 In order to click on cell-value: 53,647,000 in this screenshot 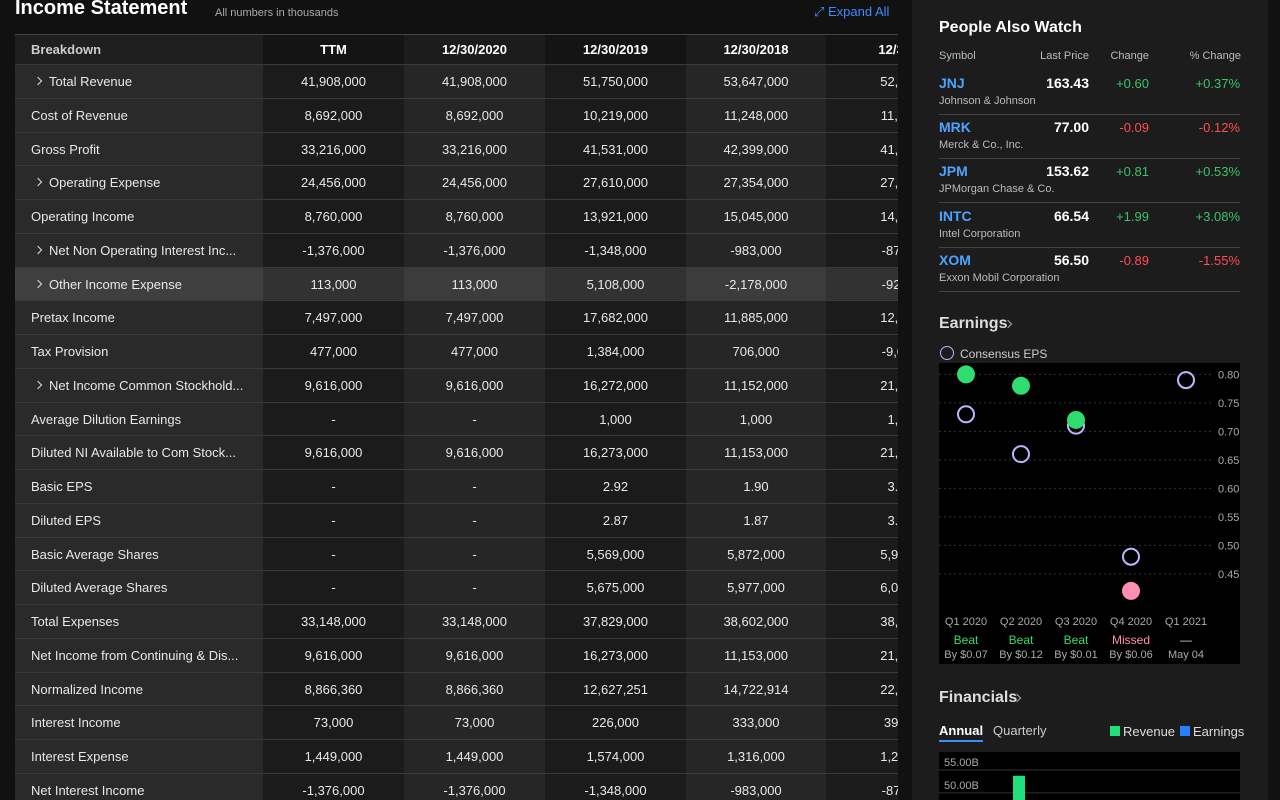, I will do `click(756, 81)`.